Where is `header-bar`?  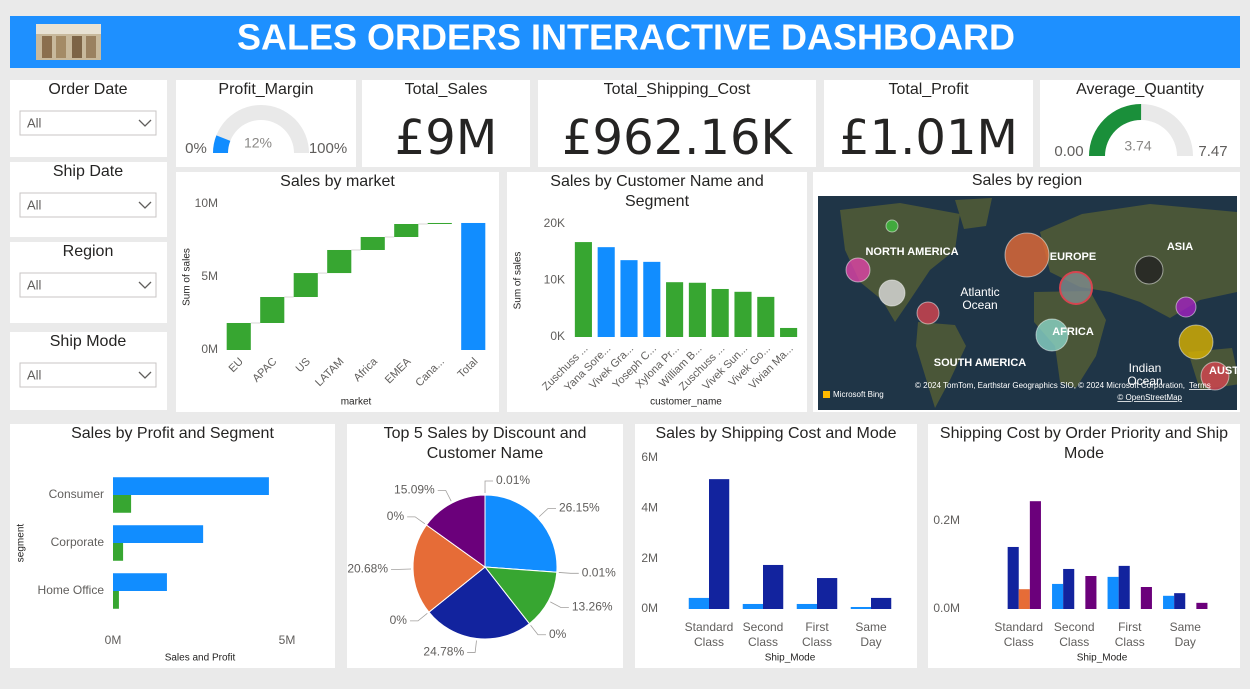 header-bar is located at coordinates (625, 42).